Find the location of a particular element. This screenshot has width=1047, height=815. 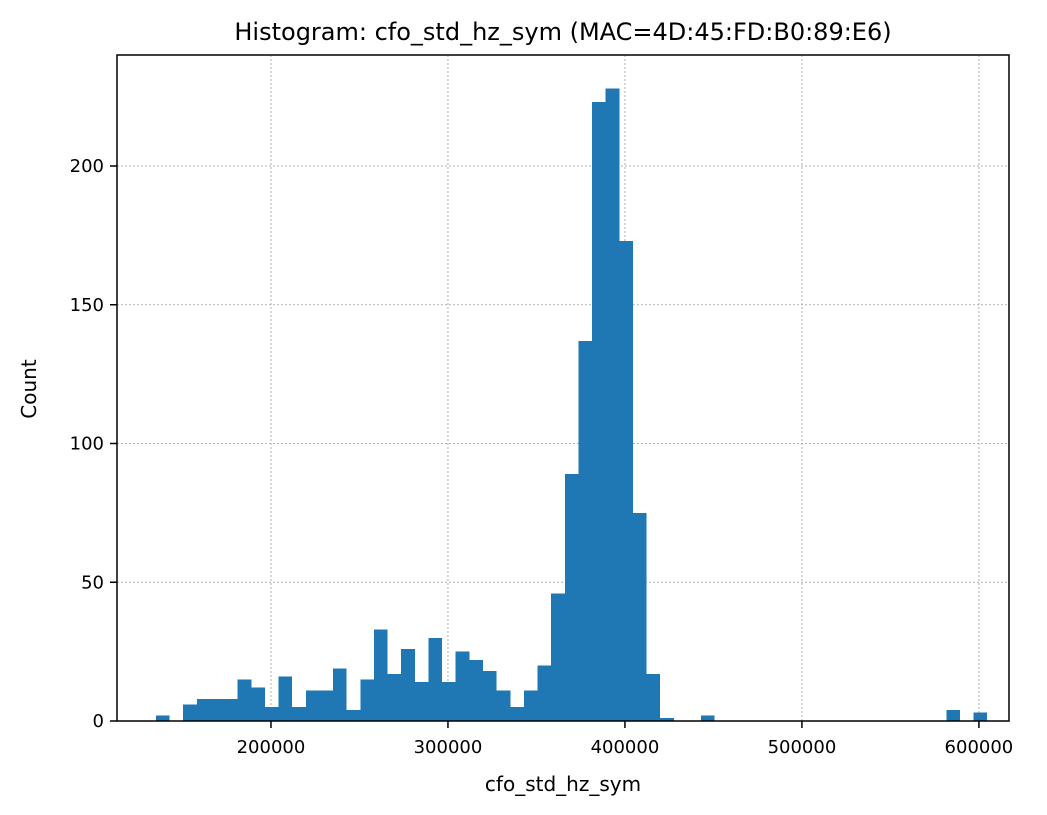

x-tick-label-2: 400000 is located at coordinates (625, 747).